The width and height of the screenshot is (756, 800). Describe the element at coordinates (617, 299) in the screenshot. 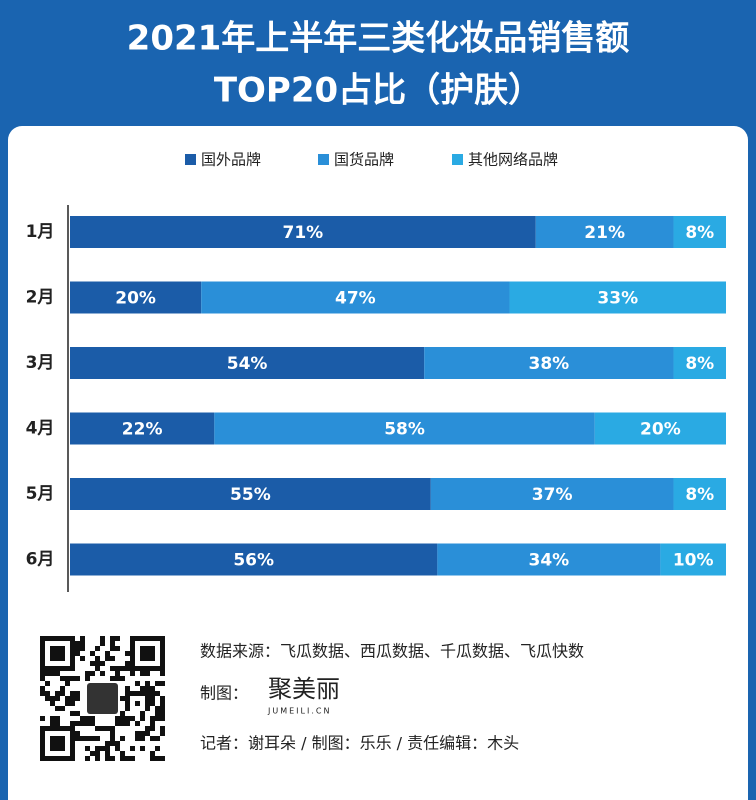

I see `data-label: 33%` at that location.